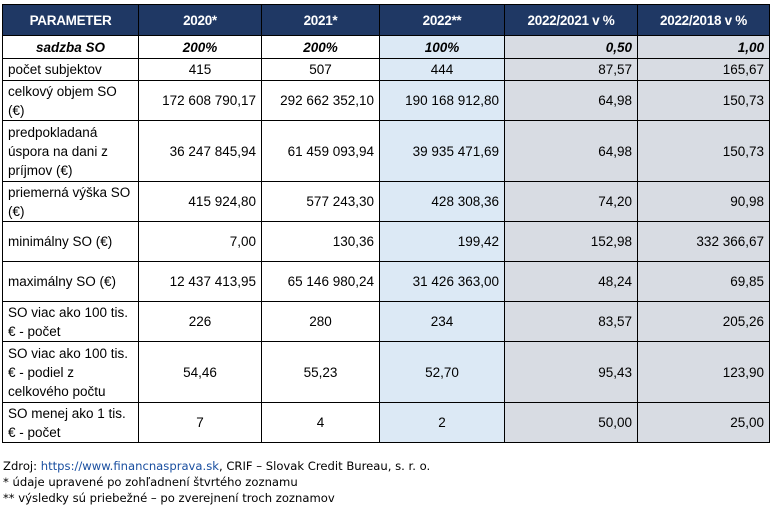 This screenshot has height=507, width=771. Describe the element at coordinates (571, 20) in the screenshot. I see `header-2022-vs-2021: 2022/2021 v %` at that location.